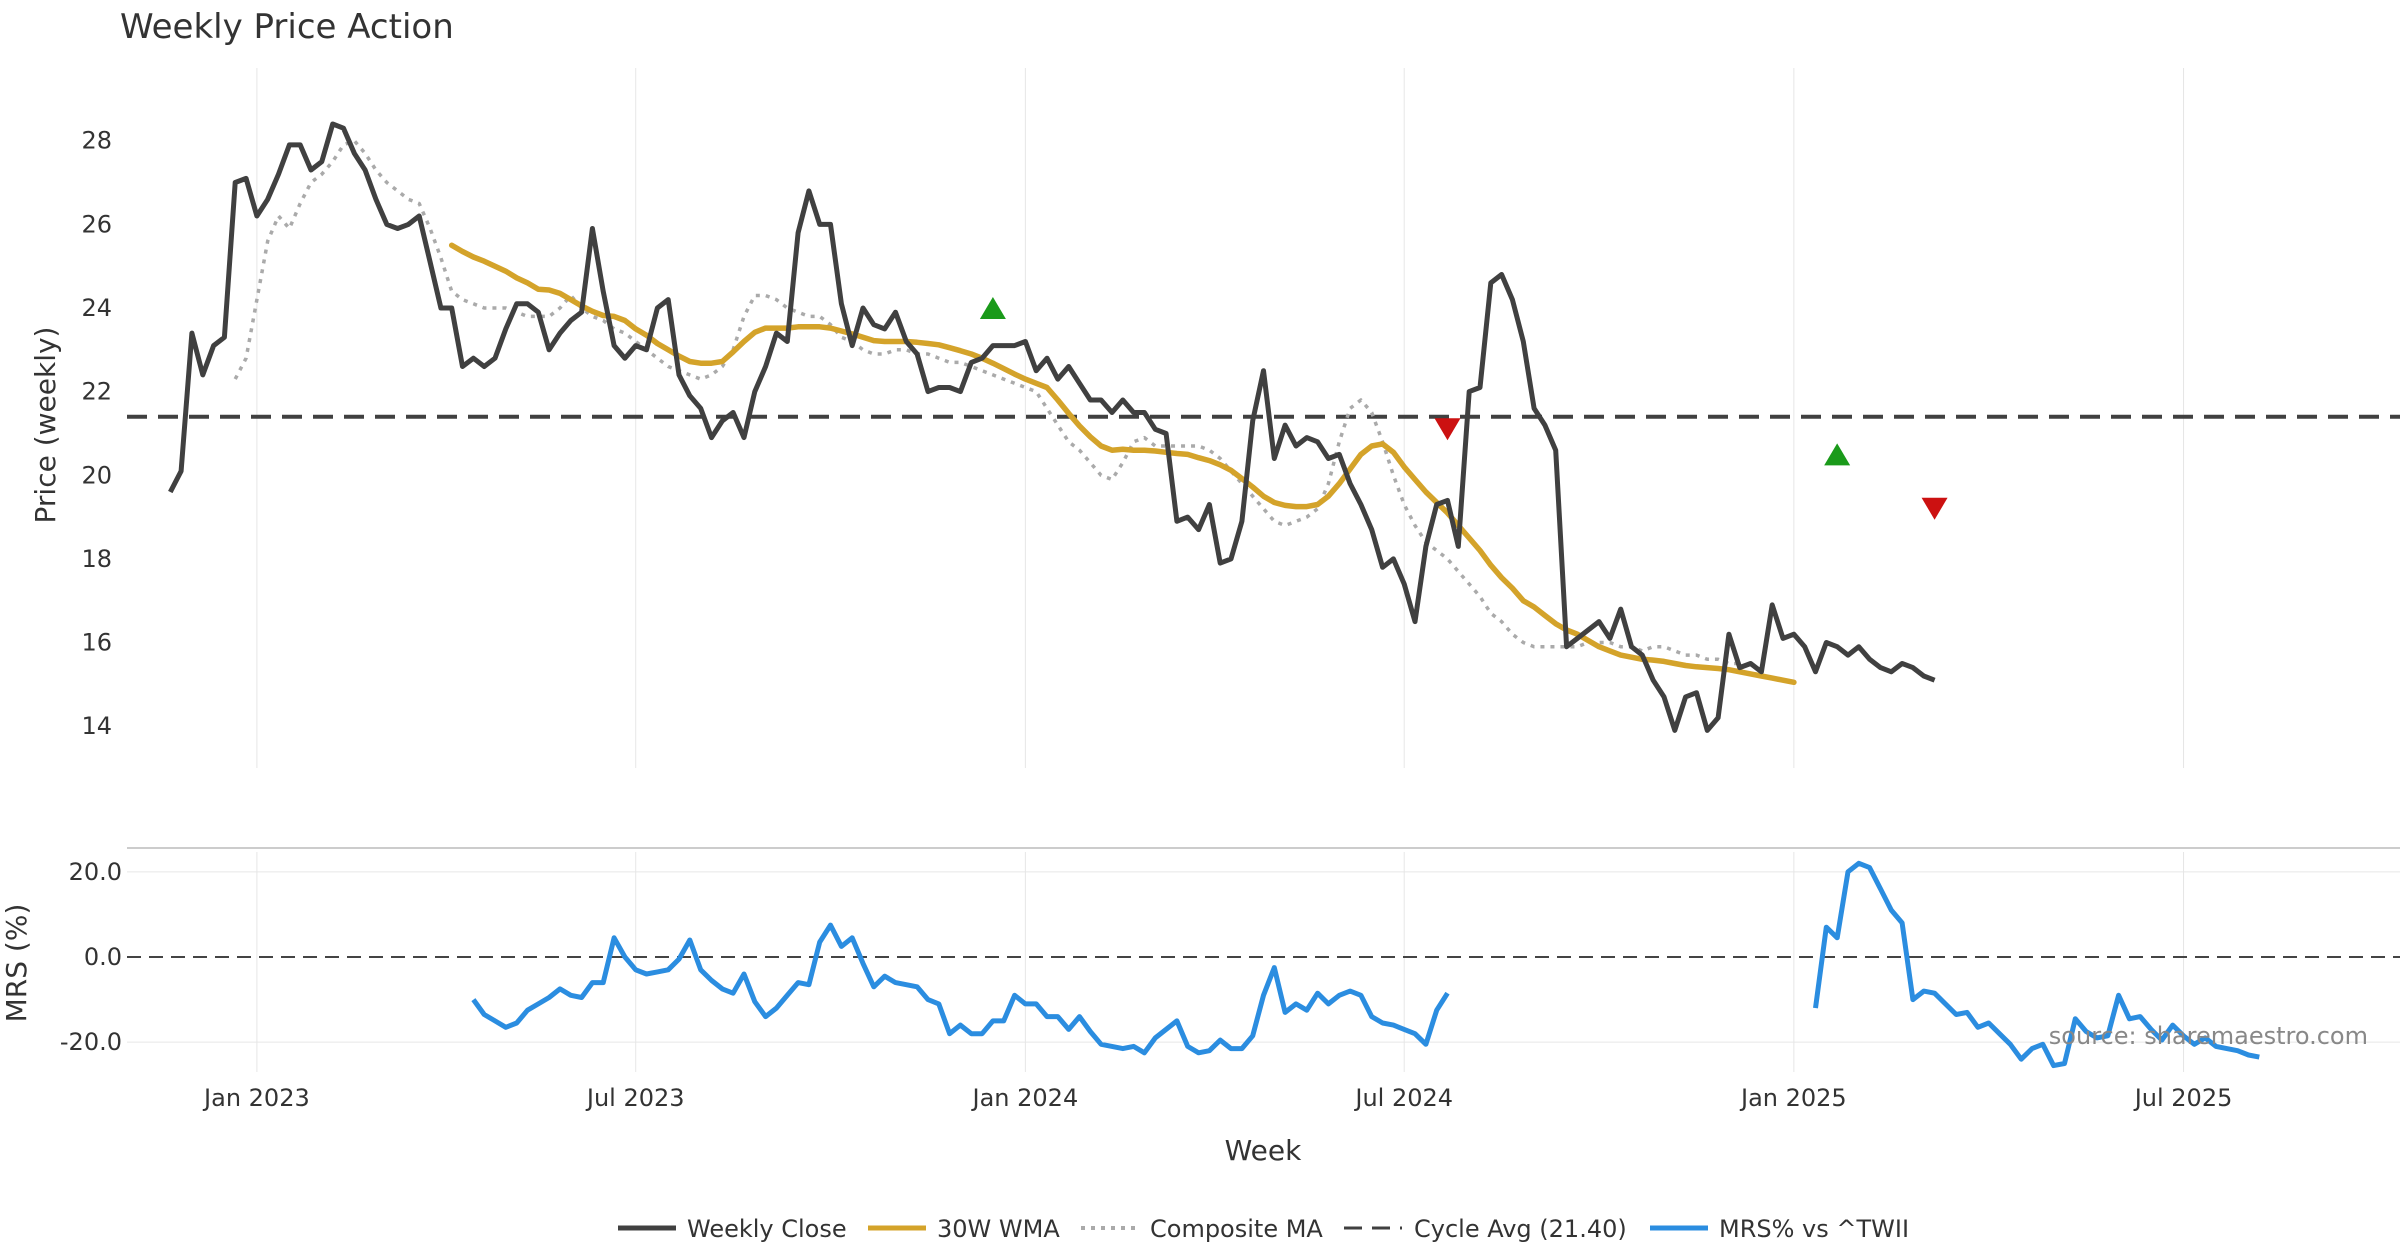 The image size is (2400, 1260). Describe the element at coordinates (2208, 1036) in the screenshot. I see `source-label: source: sharemaestro.com` at that location.